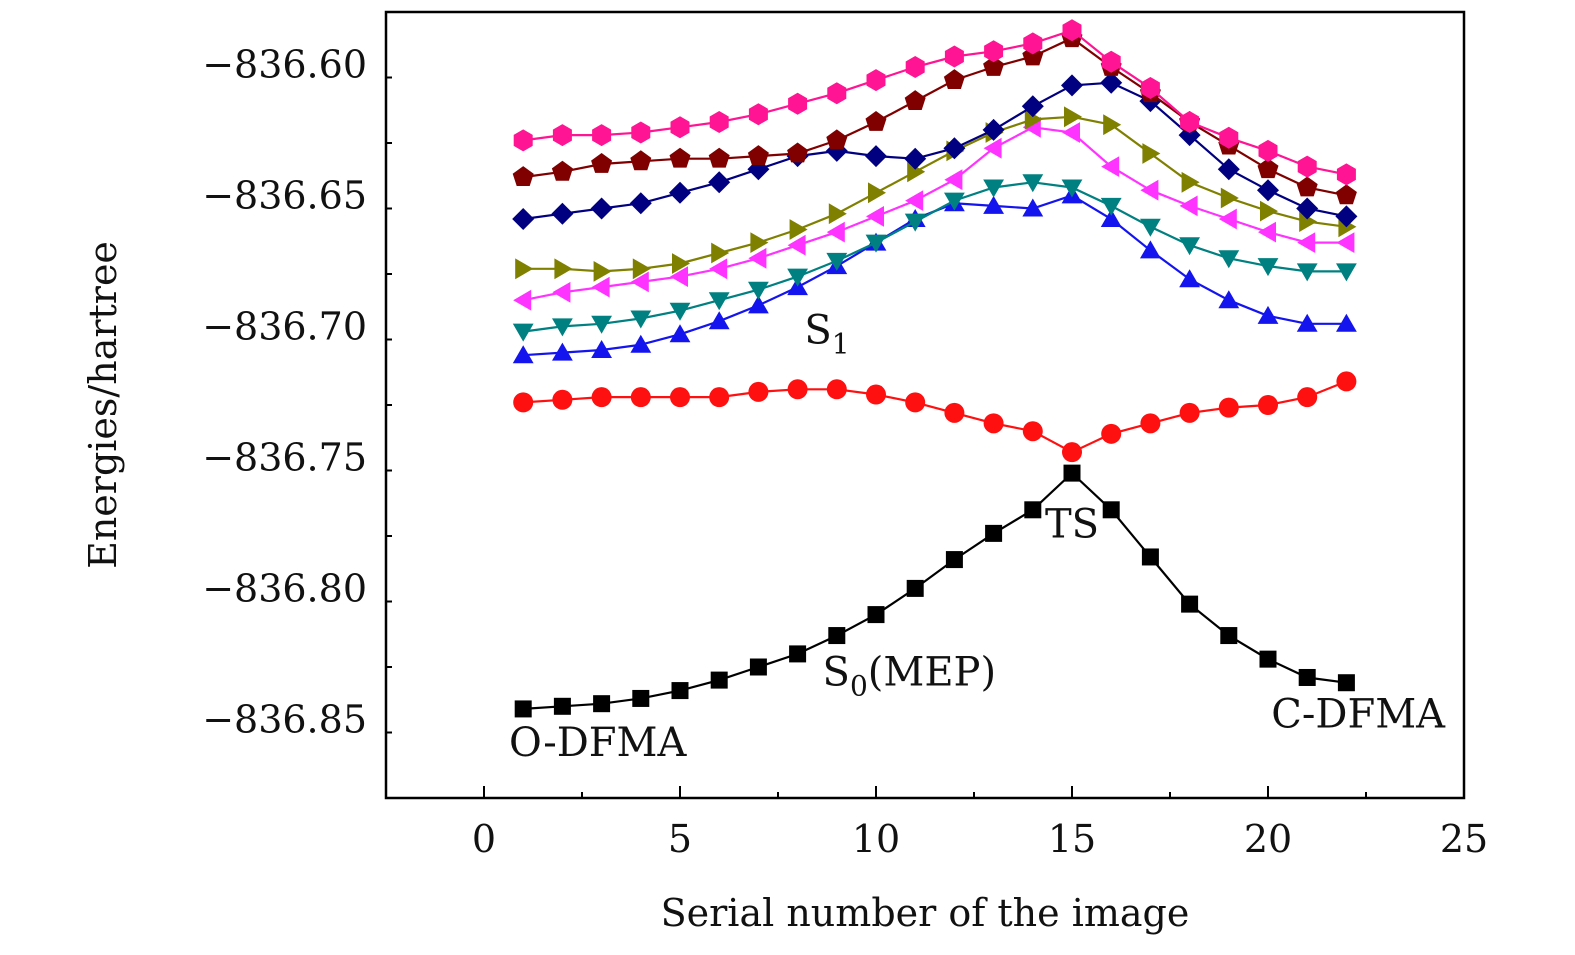  What do you see at coordinates (836, 672) in the screenshot?
I see `annotation-s0-text: S` at bounding box center [836, 672].